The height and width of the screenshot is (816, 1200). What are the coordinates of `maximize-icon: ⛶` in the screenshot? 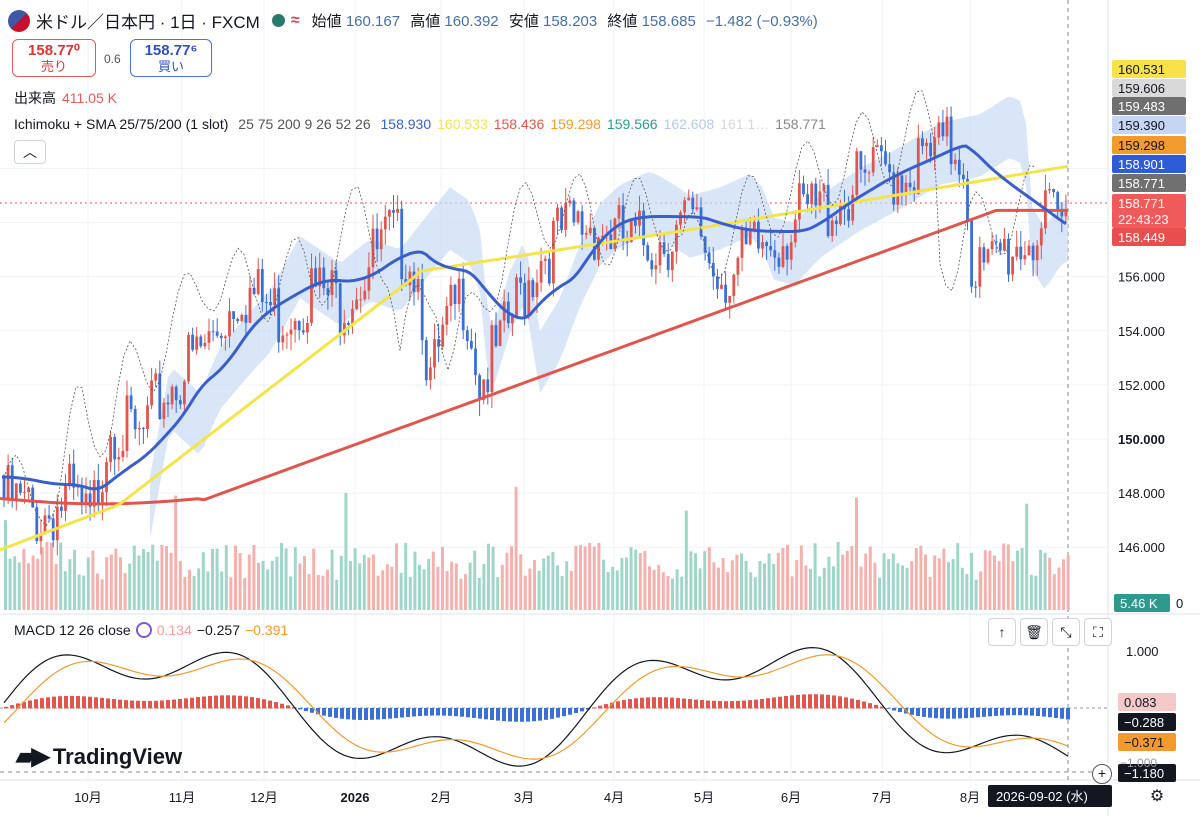 It's located at (1098, 632).